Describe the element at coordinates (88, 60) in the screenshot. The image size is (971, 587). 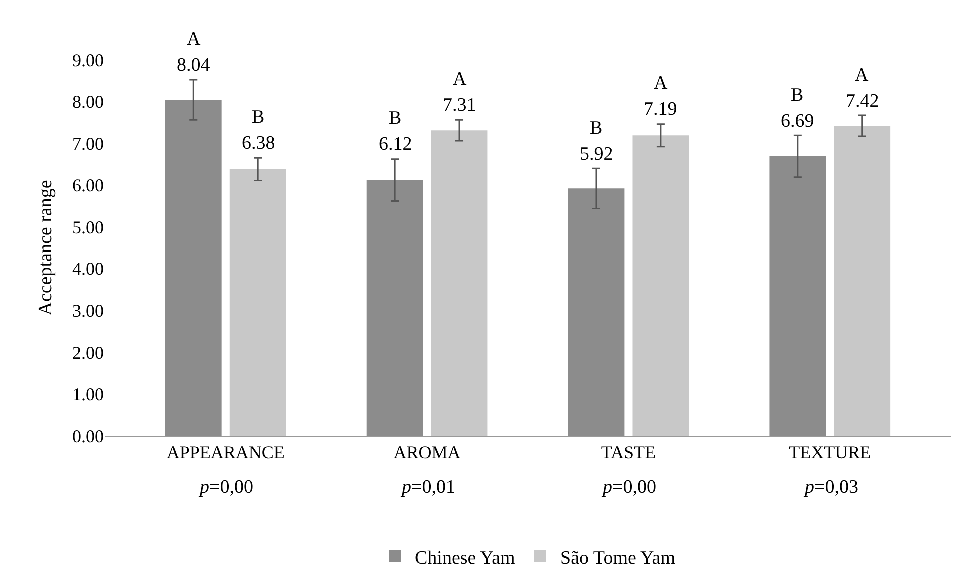
I see `y-tick-label: 9.00` at that location.